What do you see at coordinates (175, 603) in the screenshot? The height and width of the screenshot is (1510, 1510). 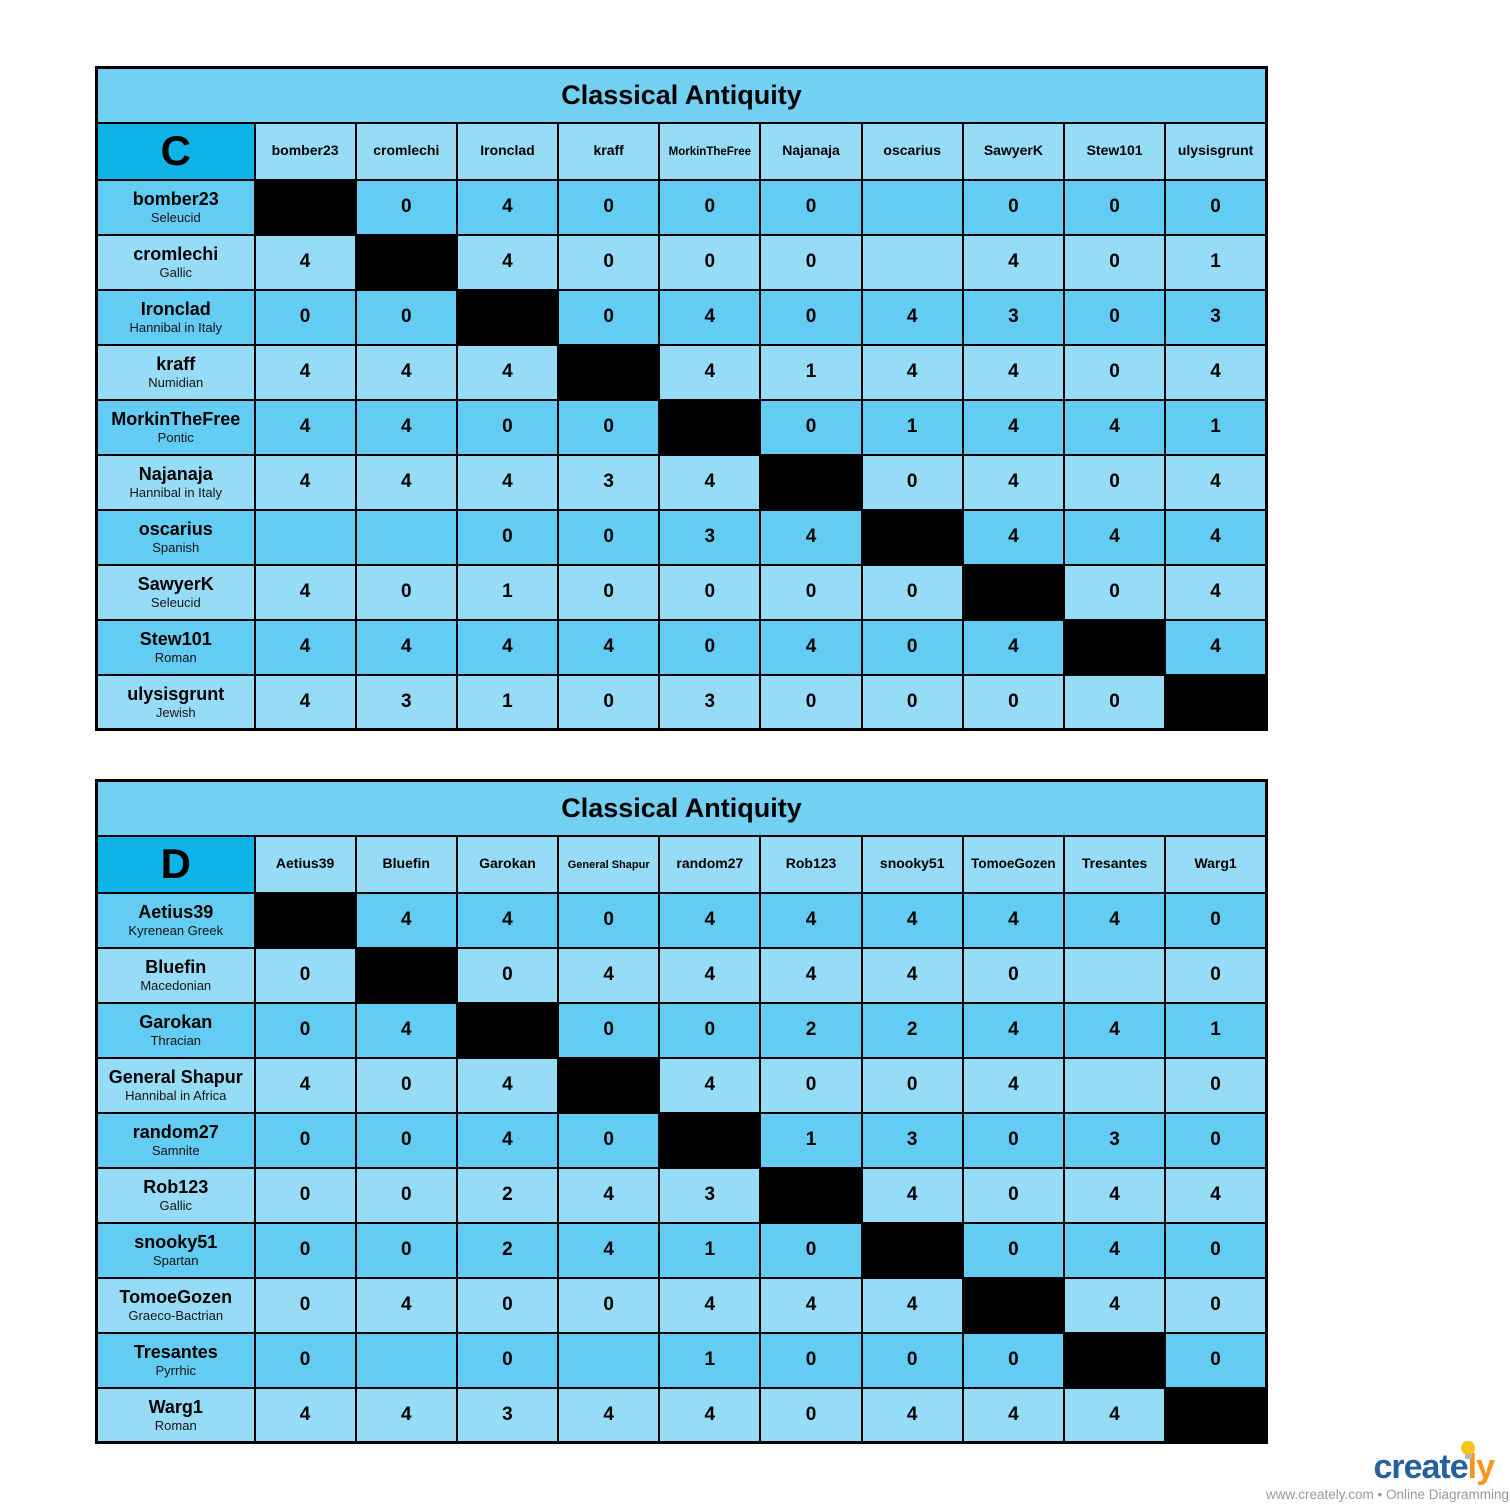 I see `player-faction: Seleucid` at bounding box center [175, 603].